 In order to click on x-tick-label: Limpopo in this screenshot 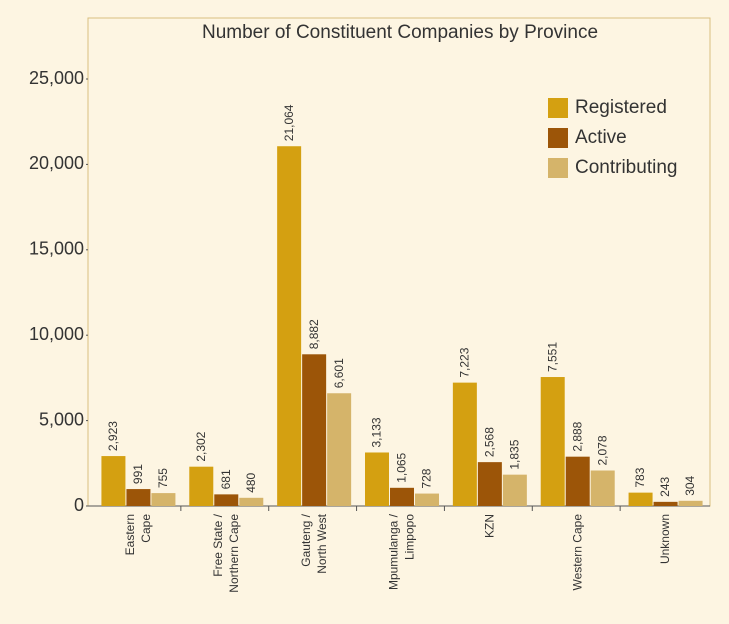, I will do `click(410, 537)`.